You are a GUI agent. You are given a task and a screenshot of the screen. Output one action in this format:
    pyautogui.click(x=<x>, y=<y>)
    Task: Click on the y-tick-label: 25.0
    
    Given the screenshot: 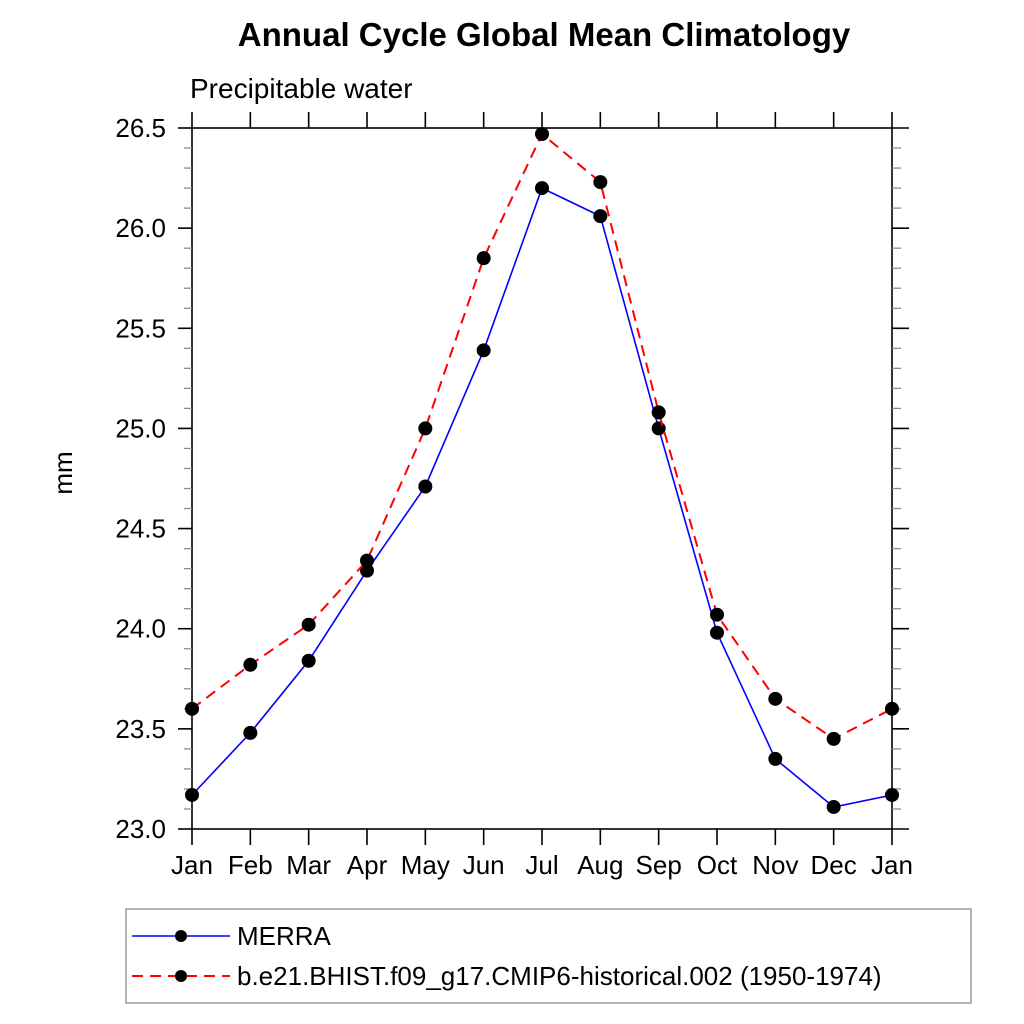 What is the action you would take?
    pyautogui.click(x=140, y=428)
    